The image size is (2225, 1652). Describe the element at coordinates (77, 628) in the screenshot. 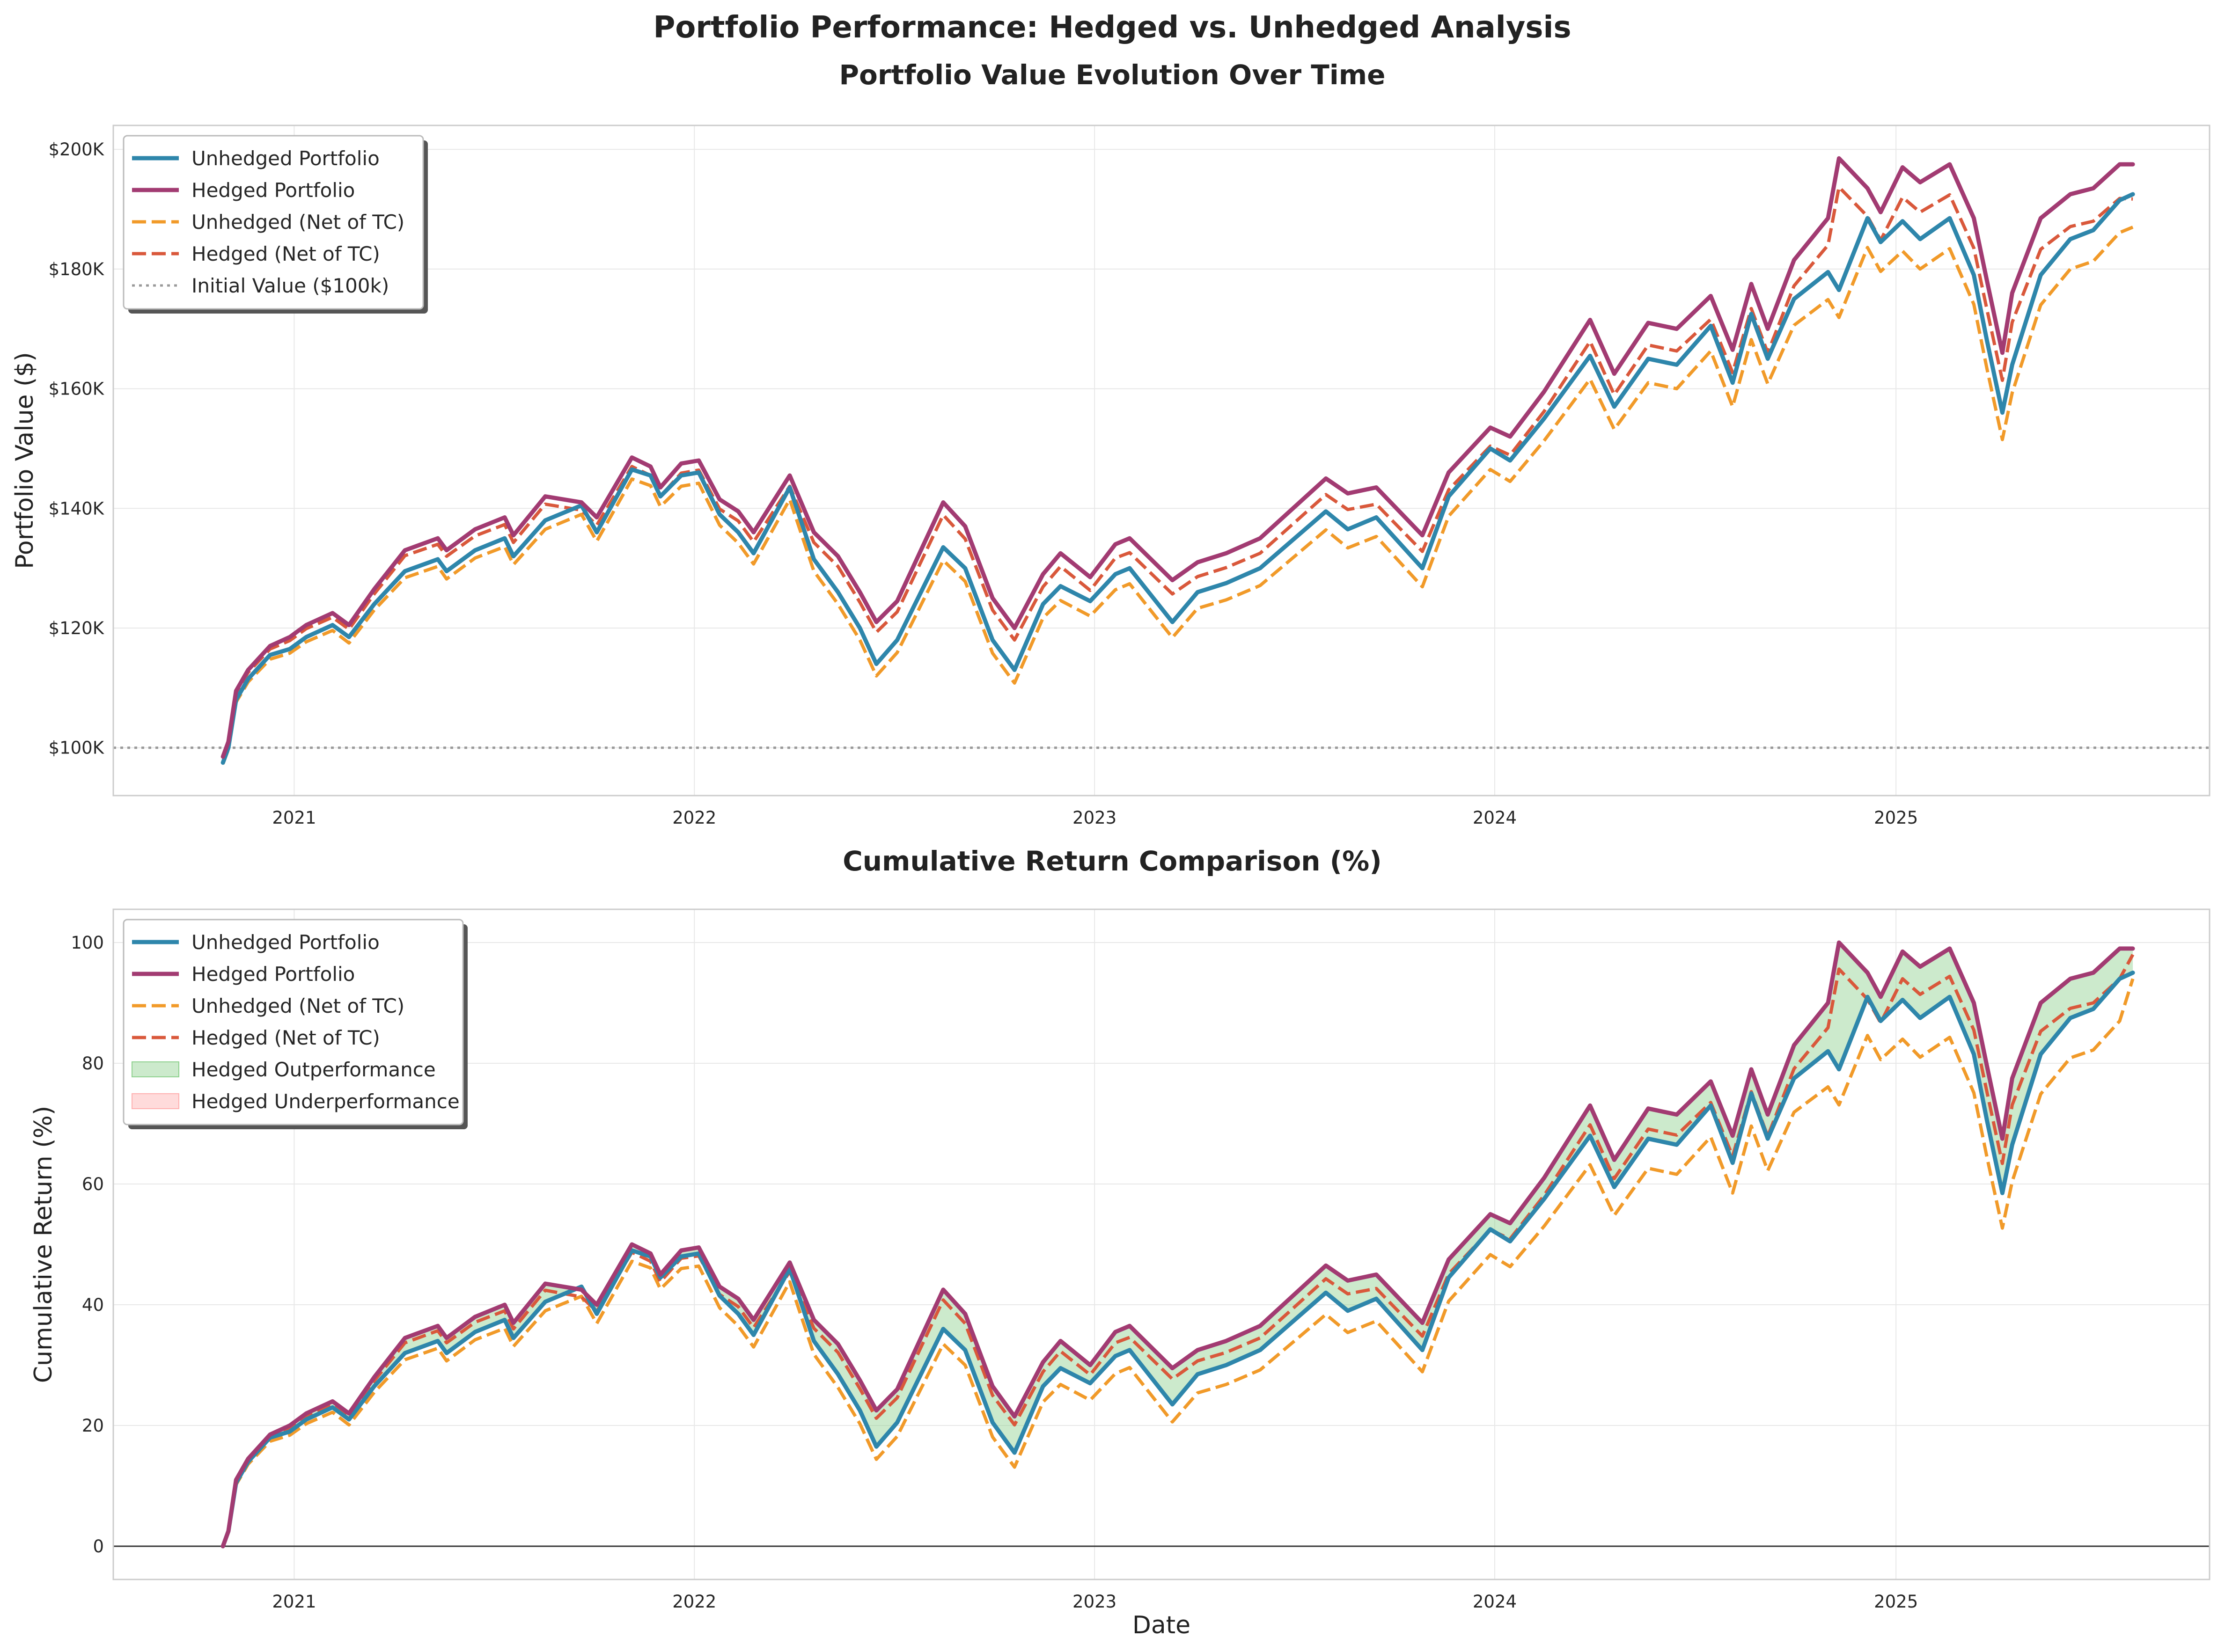

I see `y-tick-label: $120K` at that location.